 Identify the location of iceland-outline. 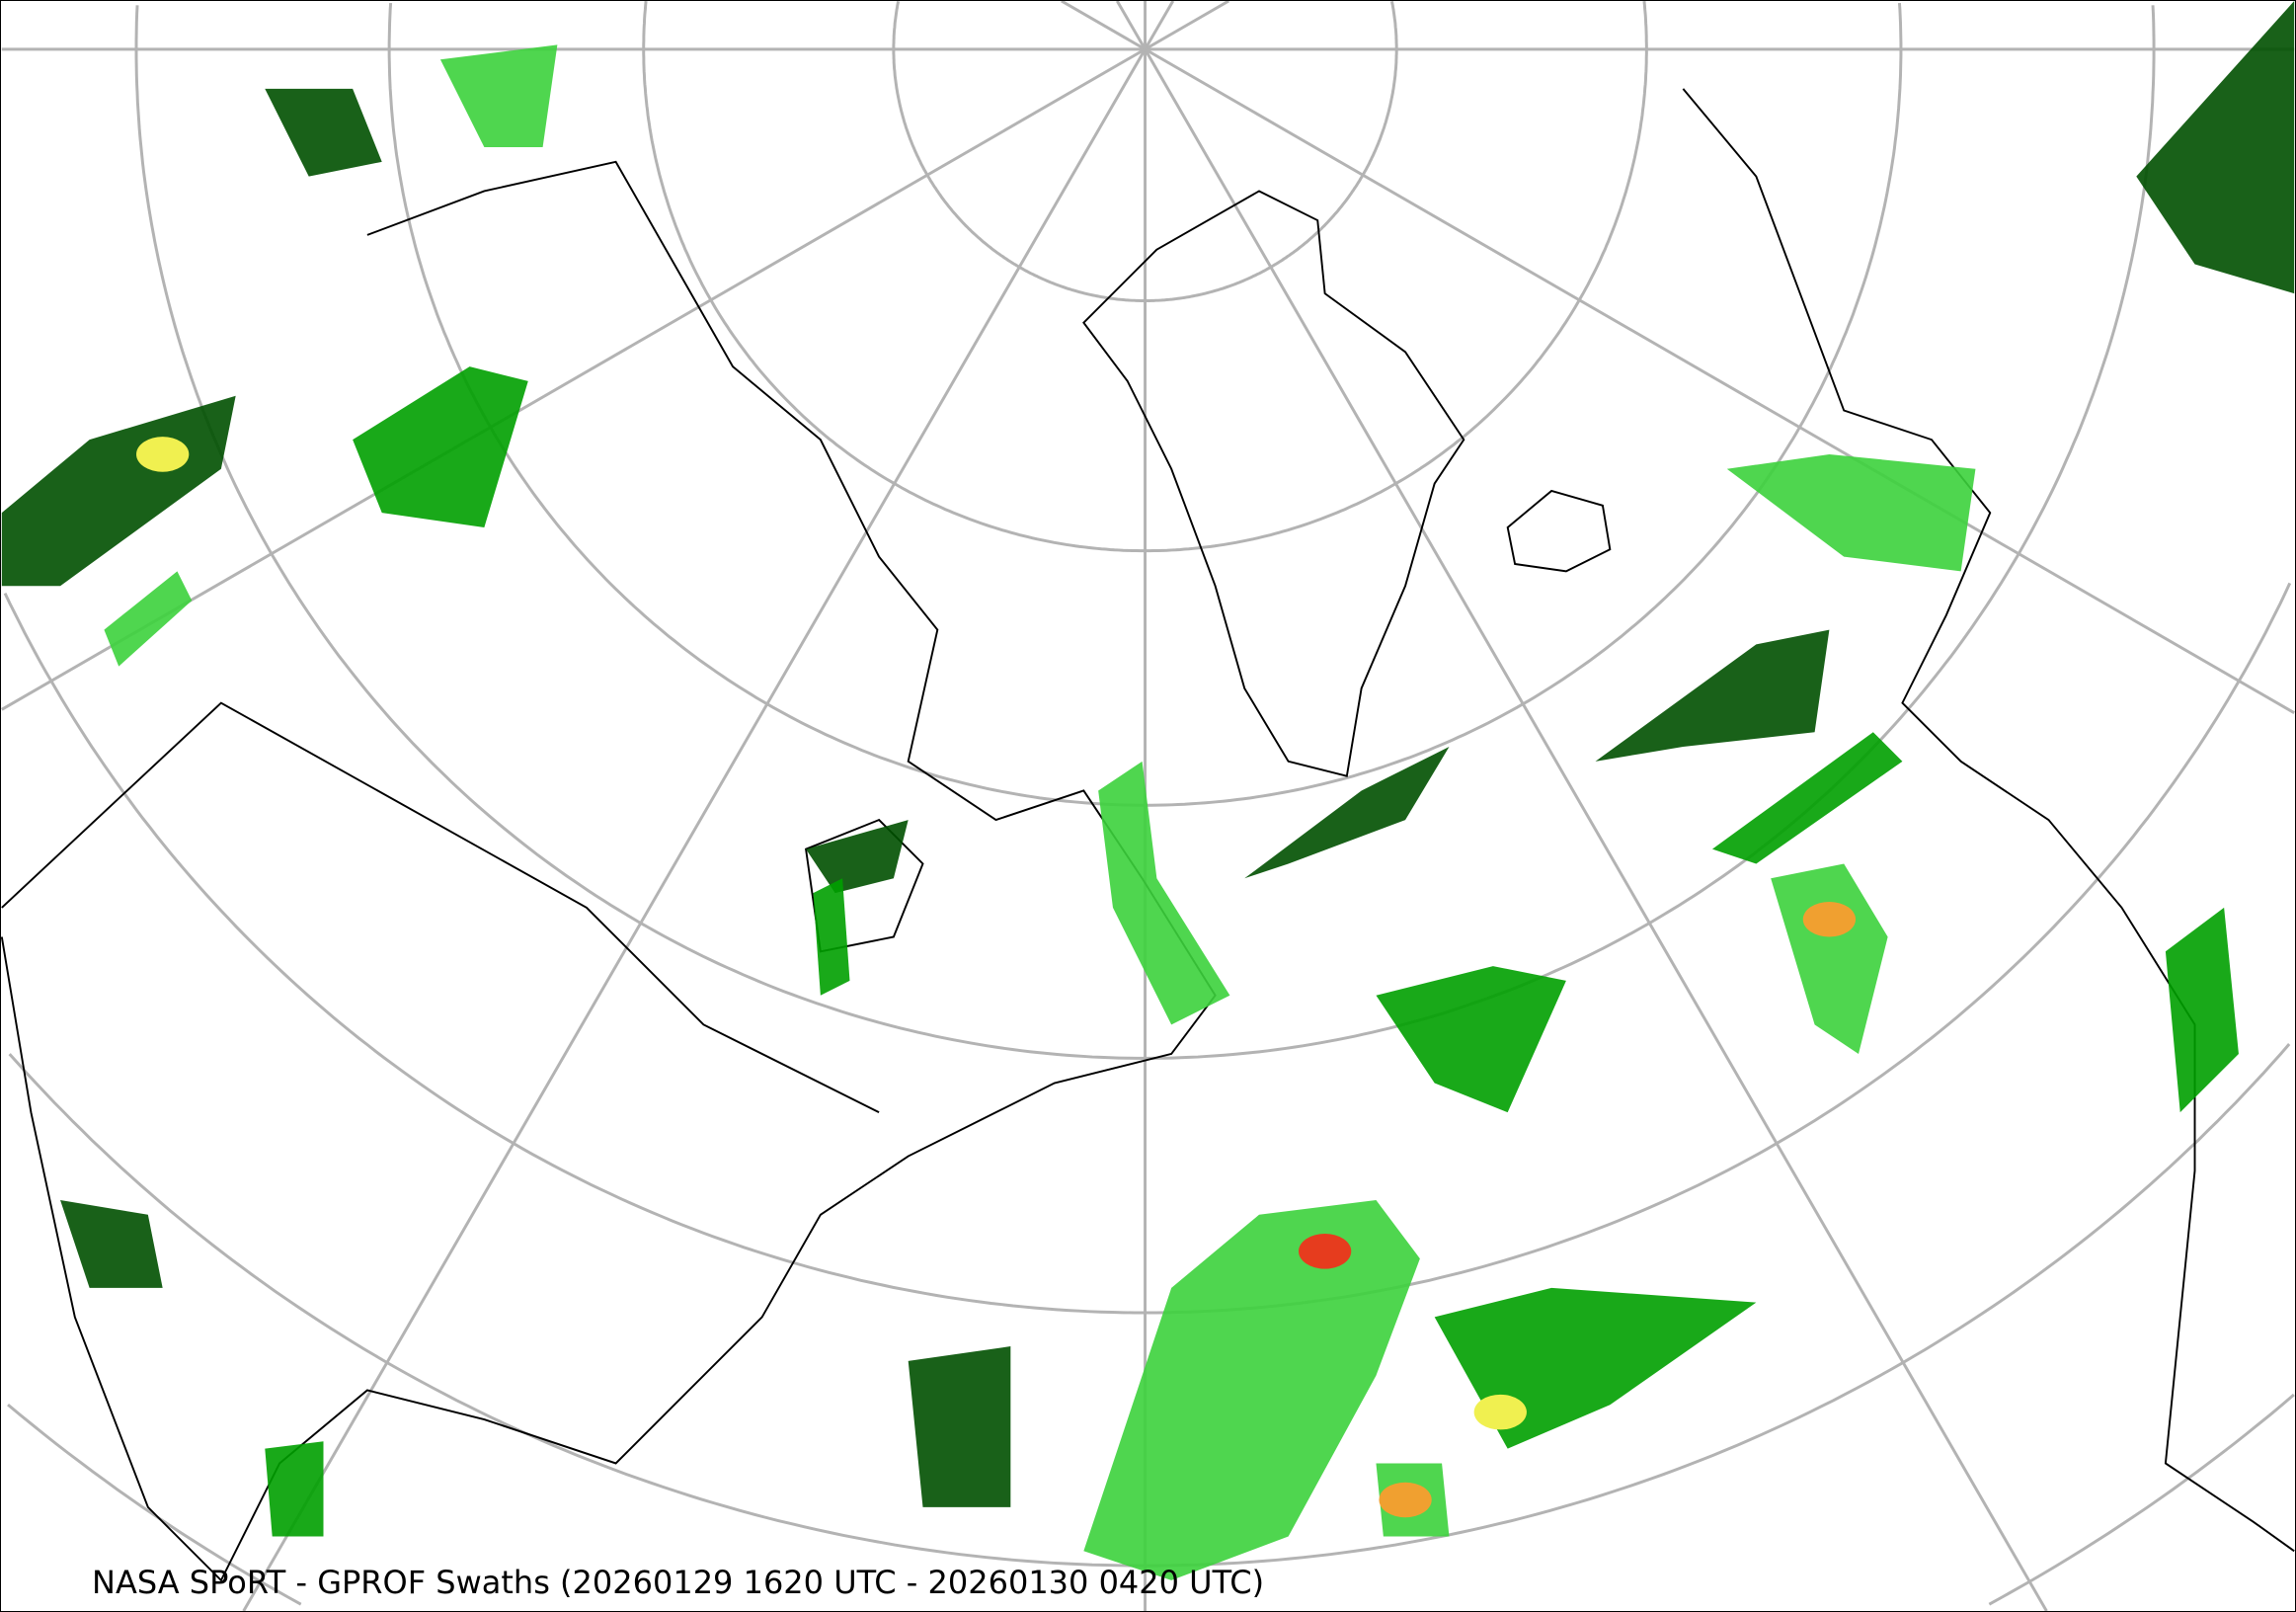
(1559, 531).